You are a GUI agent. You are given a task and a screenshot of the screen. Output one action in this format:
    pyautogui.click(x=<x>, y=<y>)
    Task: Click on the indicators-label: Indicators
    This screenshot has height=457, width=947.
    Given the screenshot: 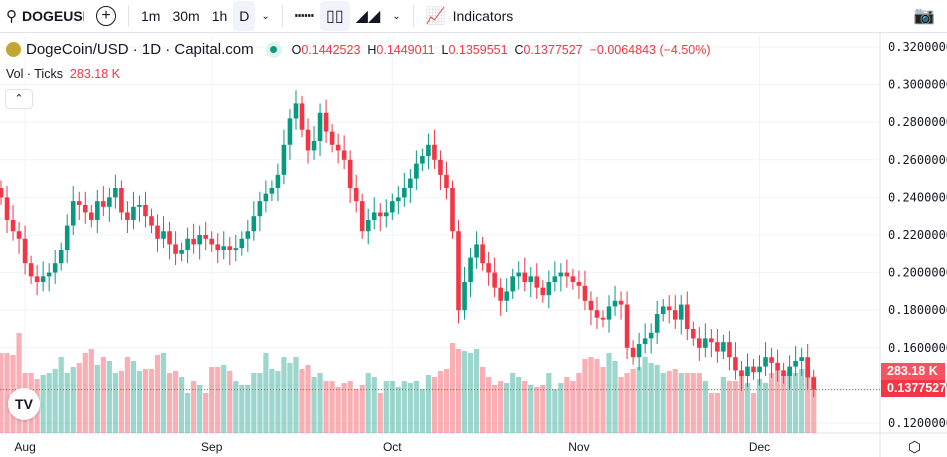 What is the action you would take?
    pyautogui.click(x=483, y=16)
    